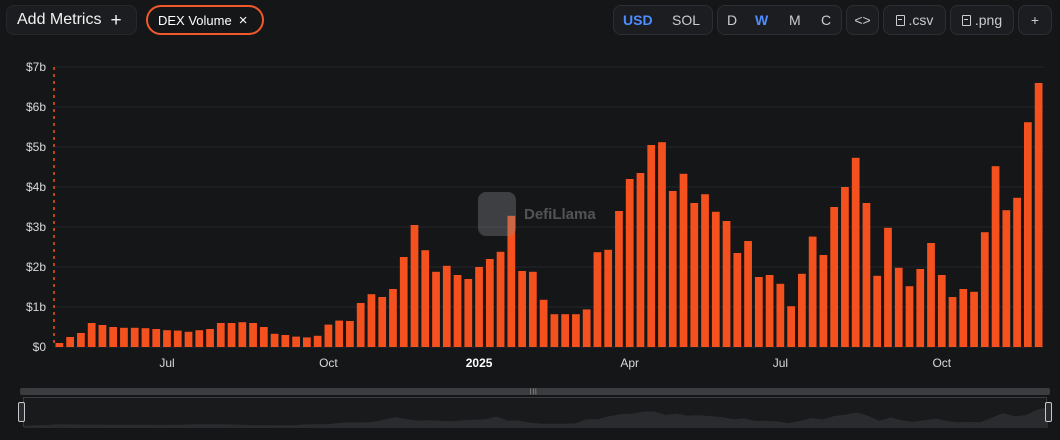 The width and height of the screenshot is (1060, 440). Describe the element at coordinates (1035, 20) in the screenshot. I see `add-chart-button: +` at that location.